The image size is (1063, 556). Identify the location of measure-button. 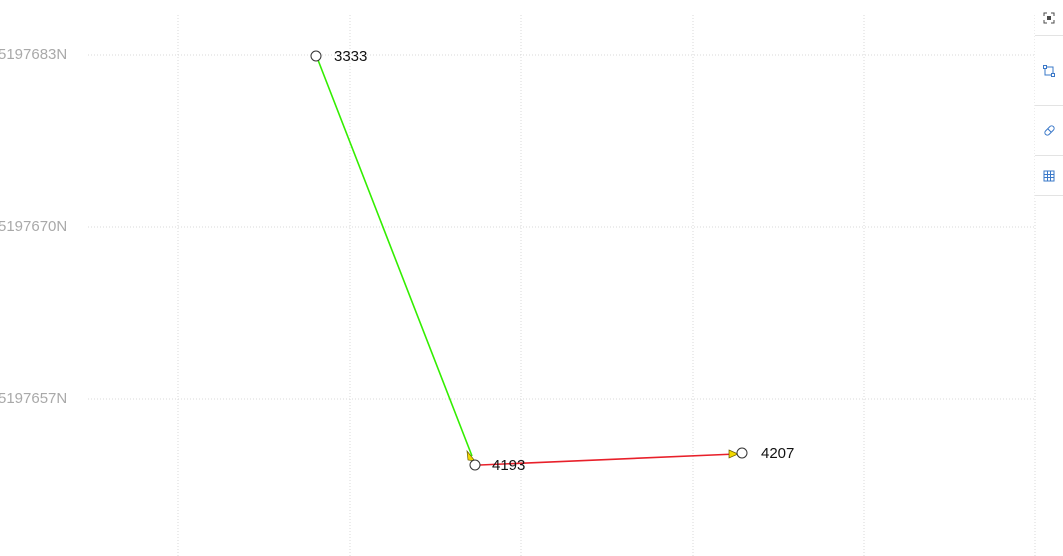
(1049, 131).